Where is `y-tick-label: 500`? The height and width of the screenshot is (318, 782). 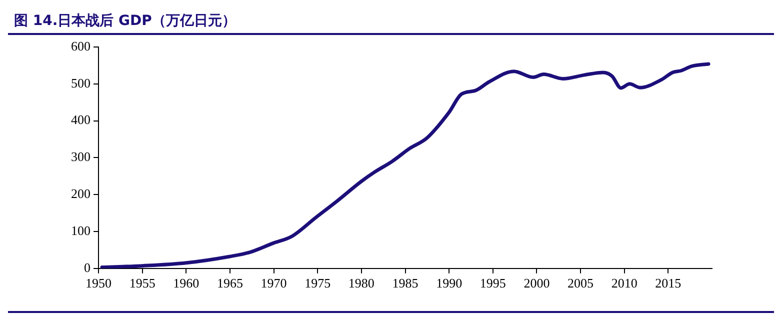 y-tick-label: 500 is located at coordinates (80, 82).